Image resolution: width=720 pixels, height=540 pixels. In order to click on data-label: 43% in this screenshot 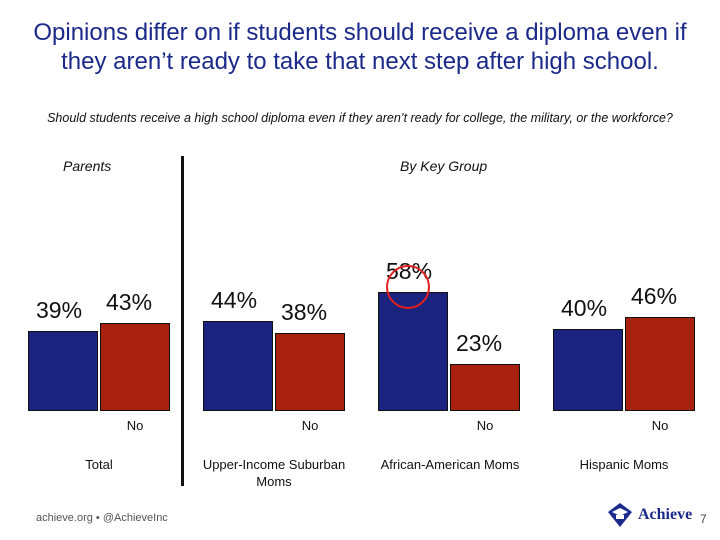, I will do `click(129, 301)`.